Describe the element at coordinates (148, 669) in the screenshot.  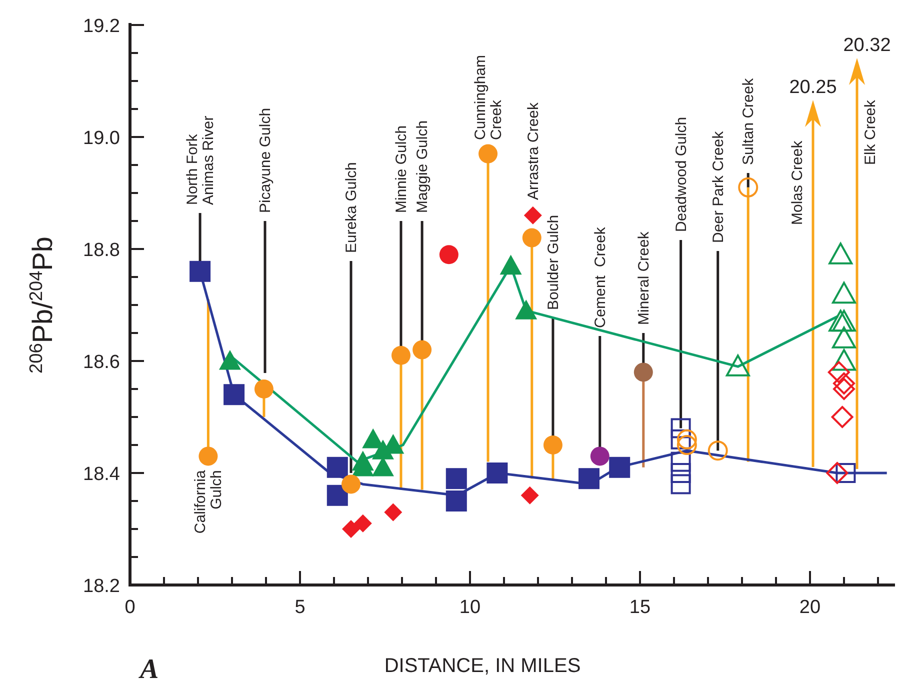
I see `text: A` at that location.